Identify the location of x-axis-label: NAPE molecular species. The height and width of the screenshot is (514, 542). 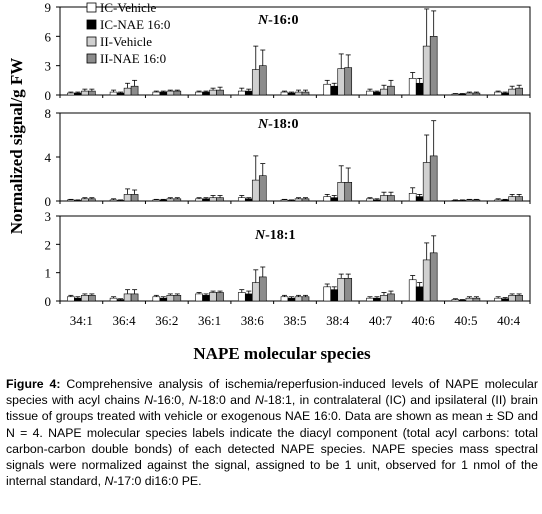
(282, 353).